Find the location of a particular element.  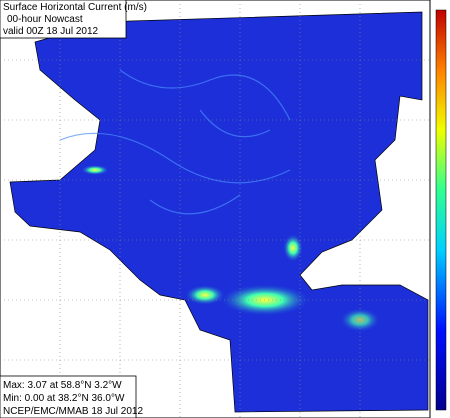

min-info: Min: 0.00 at 38.2°N 36.0°W is located at coordinates (64, 398).